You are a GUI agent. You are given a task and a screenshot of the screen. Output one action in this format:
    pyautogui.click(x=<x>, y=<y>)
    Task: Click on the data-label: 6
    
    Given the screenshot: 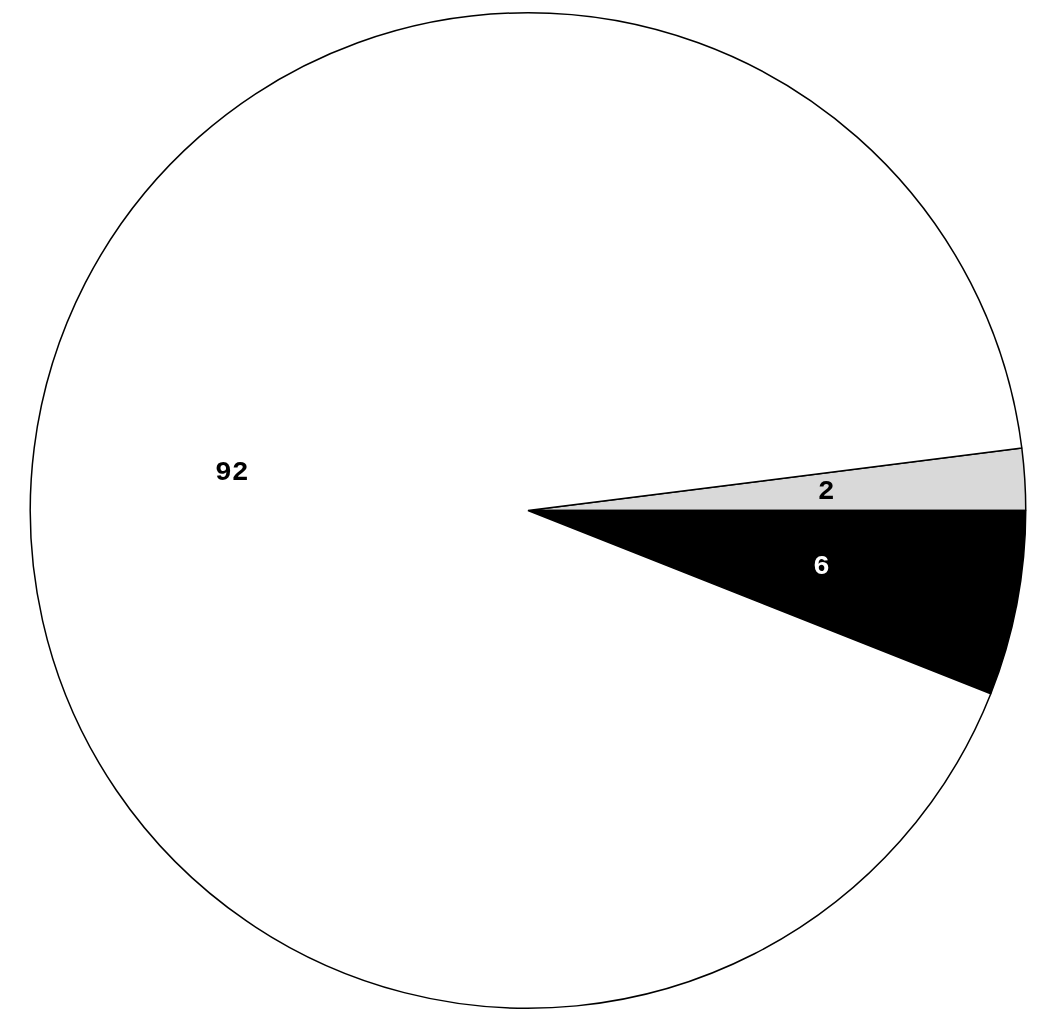 What is the action you would take?
    pyautogui.click(x=821, y=566)
    